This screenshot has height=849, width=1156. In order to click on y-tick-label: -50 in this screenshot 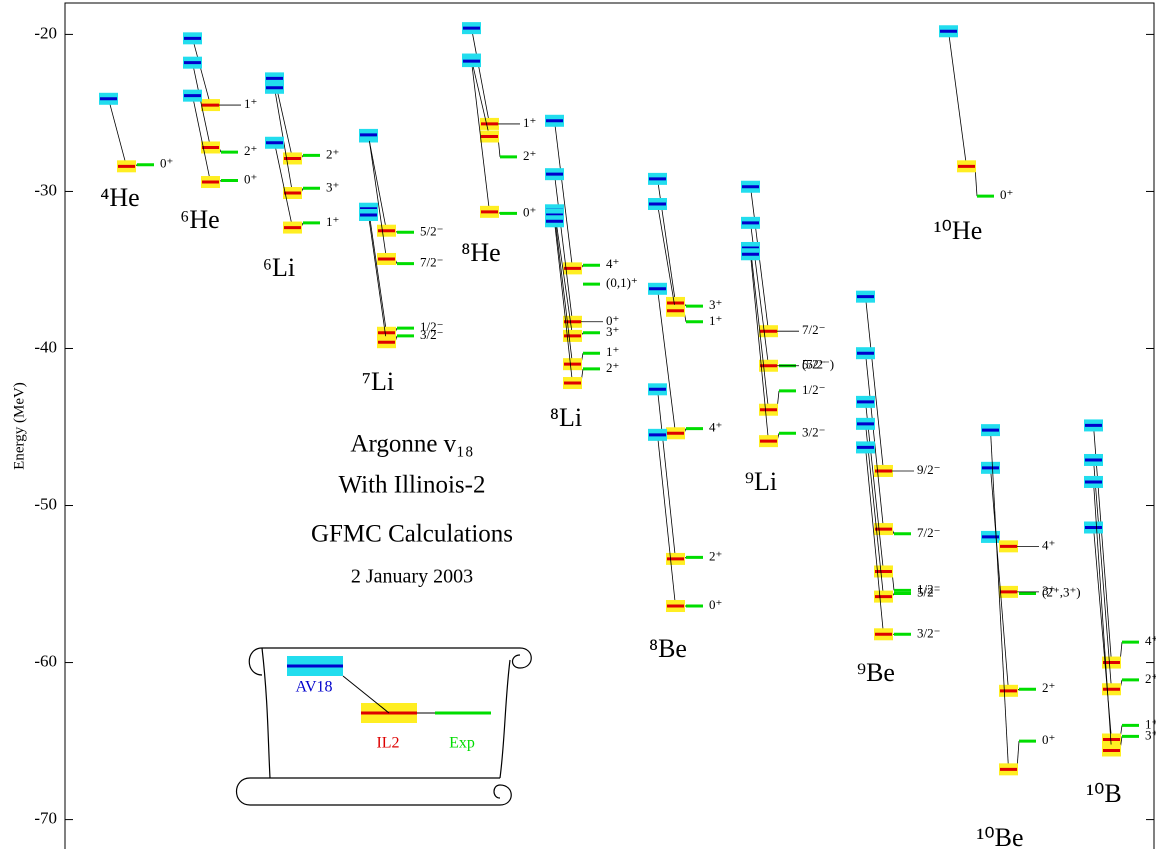, I will do `click(45, 503)`.